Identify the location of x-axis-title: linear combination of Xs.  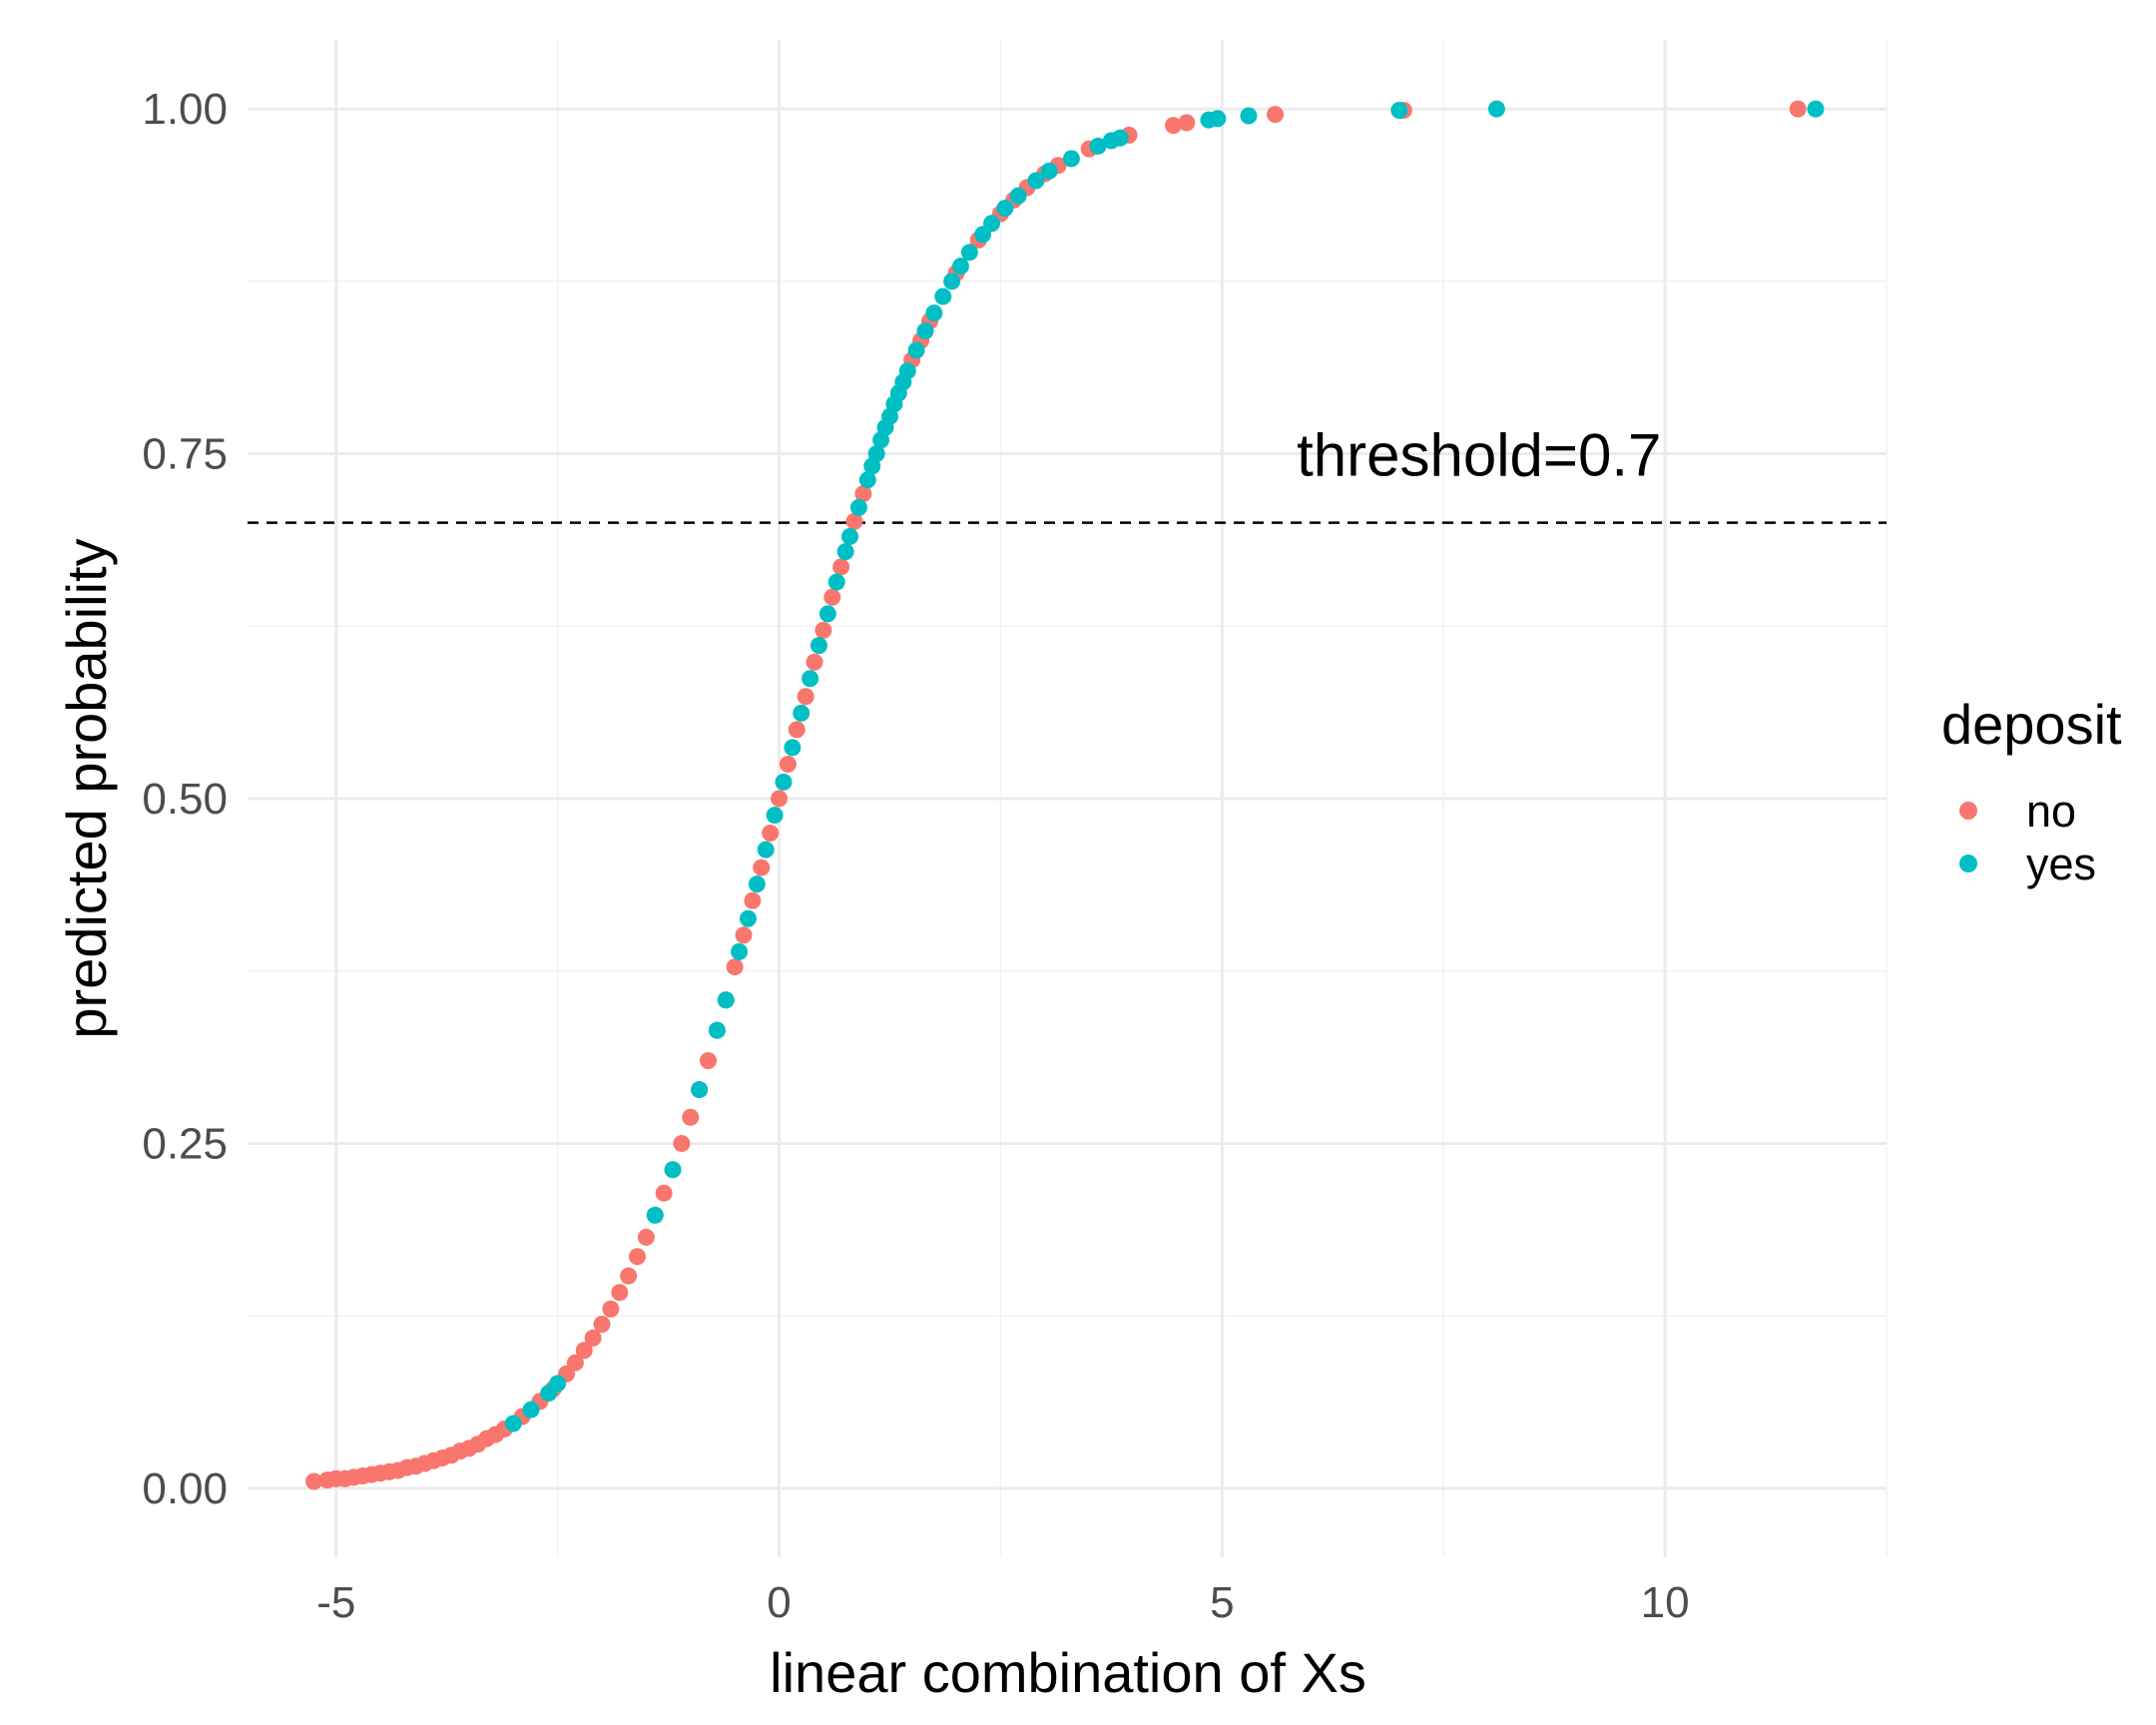
(1068, 1672).